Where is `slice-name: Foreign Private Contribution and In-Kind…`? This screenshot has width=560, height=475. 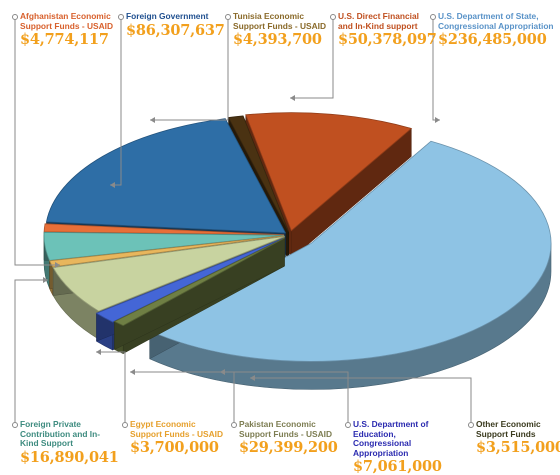
slice-name: Foreign Private Contribution and In-Kind… is located at coordinates (60, 434).